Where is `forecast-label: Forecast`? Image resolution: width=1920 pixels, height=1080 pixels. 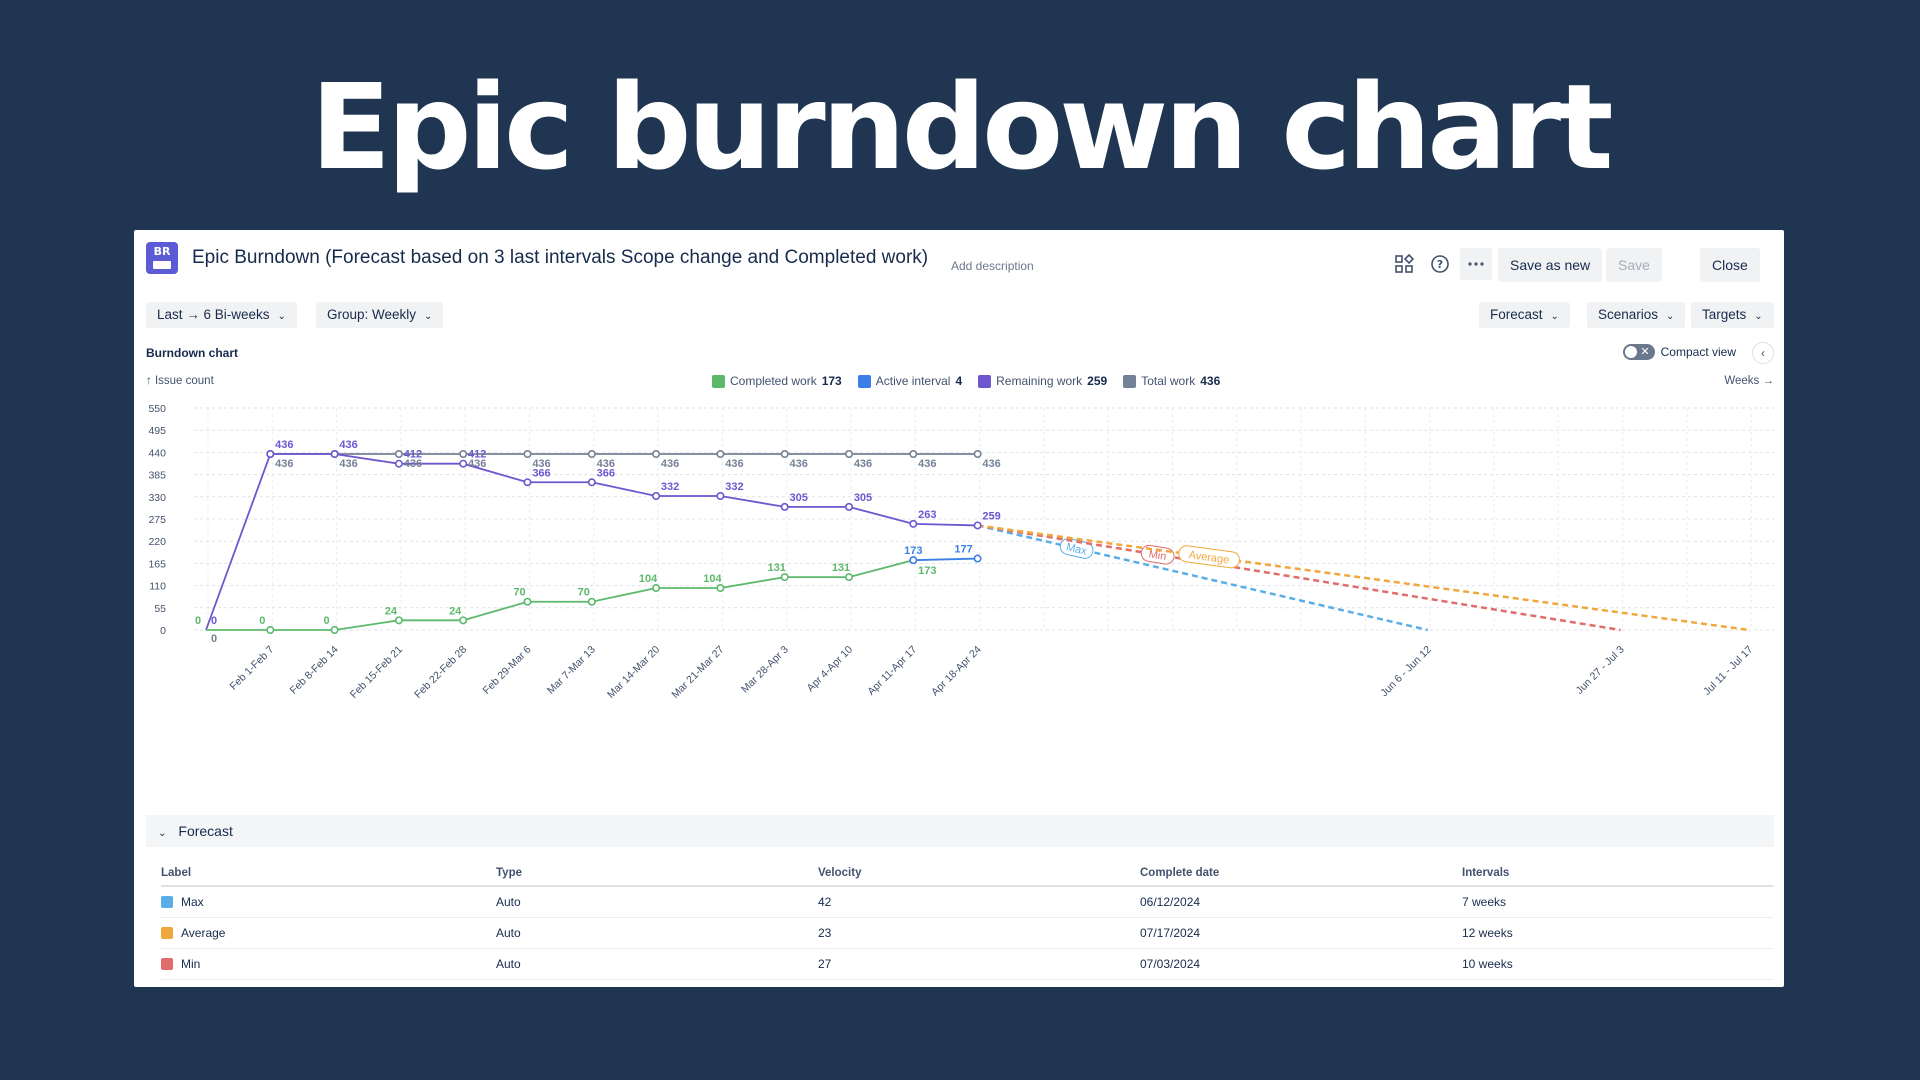 forecast-label: Forecast is located at coordinates (1516, 314).